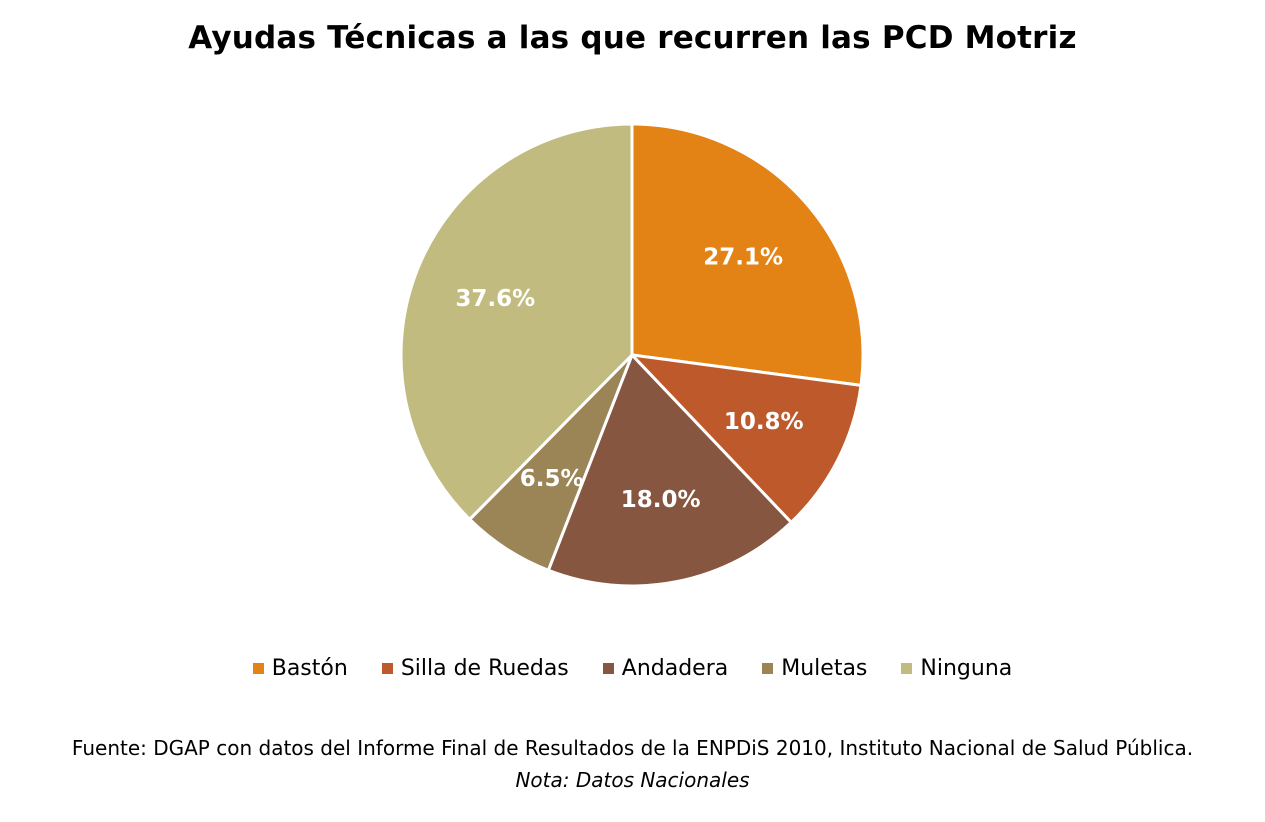  I want to click on pie-slice-andadera, so click(669, 470).